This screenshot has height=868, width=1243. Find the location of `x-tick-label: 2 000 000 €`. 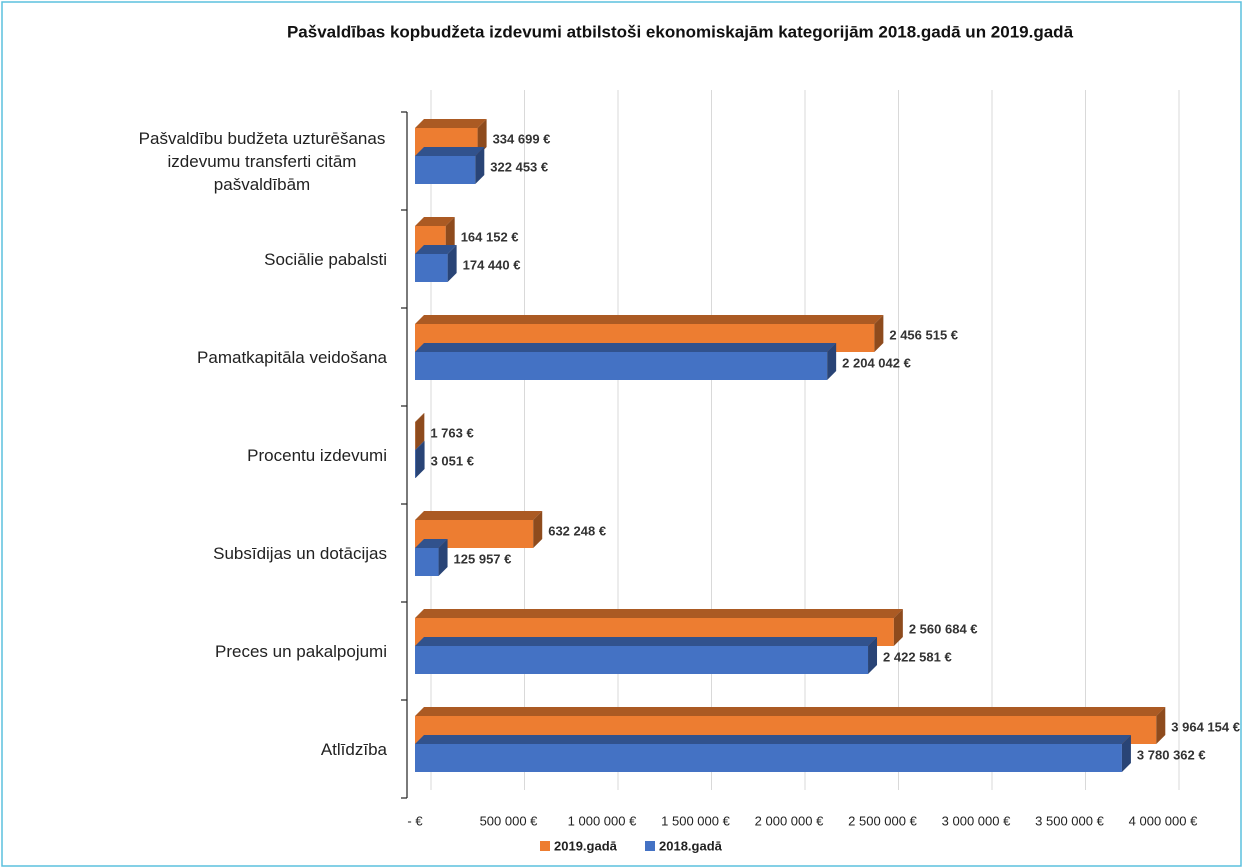

x-tick-label: 2 000 000 € is located at coordinates (789, 820).